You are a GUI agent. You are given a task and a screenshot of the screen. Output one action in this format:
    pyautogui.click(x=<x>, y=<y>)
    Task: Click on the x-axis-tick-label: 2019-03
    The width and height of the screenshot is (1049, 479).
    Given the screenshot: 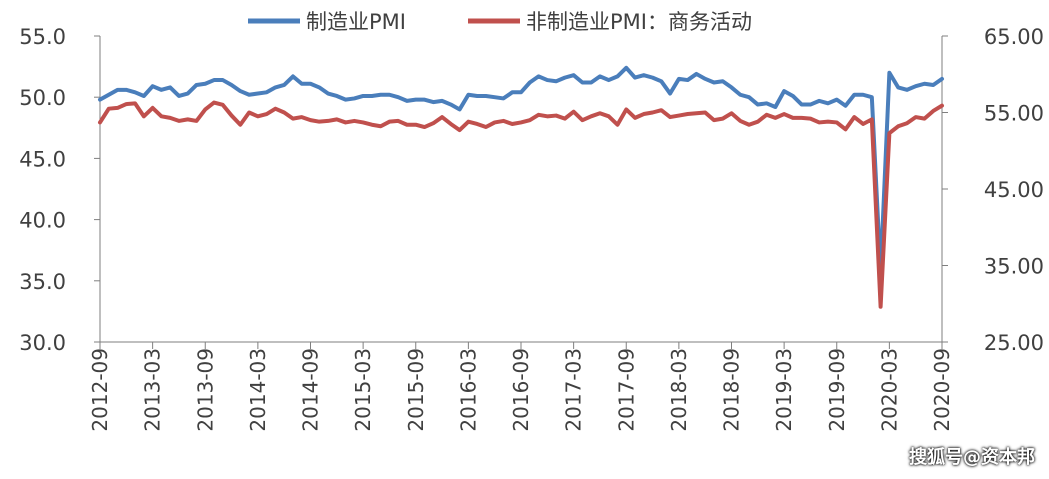 What is the action you would take?
    pyautogui.click(x=784, y=390)
    